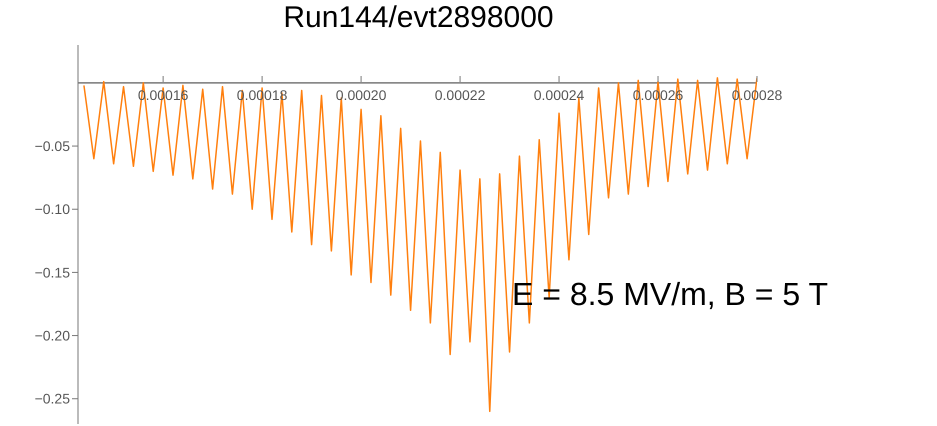  Describe the element at coordinates (418, 18) in the screenshot. I see `chart-title: Run144/evt2898000` at that location.